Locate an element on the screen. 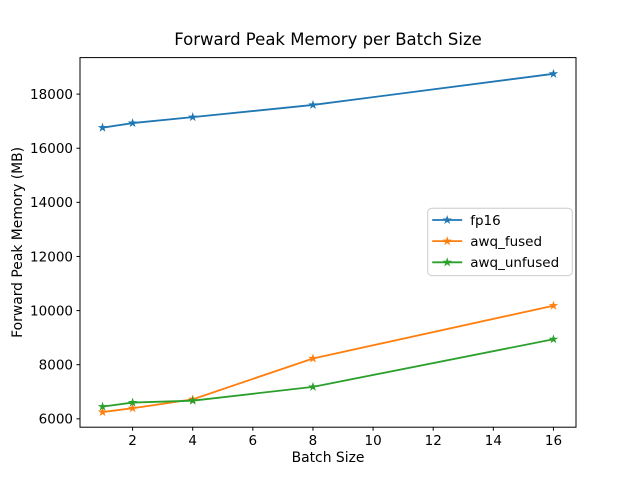 The width and height of the screenshot is (640, 480). series-line-awq_unfused is located at coordinates (328, 373).